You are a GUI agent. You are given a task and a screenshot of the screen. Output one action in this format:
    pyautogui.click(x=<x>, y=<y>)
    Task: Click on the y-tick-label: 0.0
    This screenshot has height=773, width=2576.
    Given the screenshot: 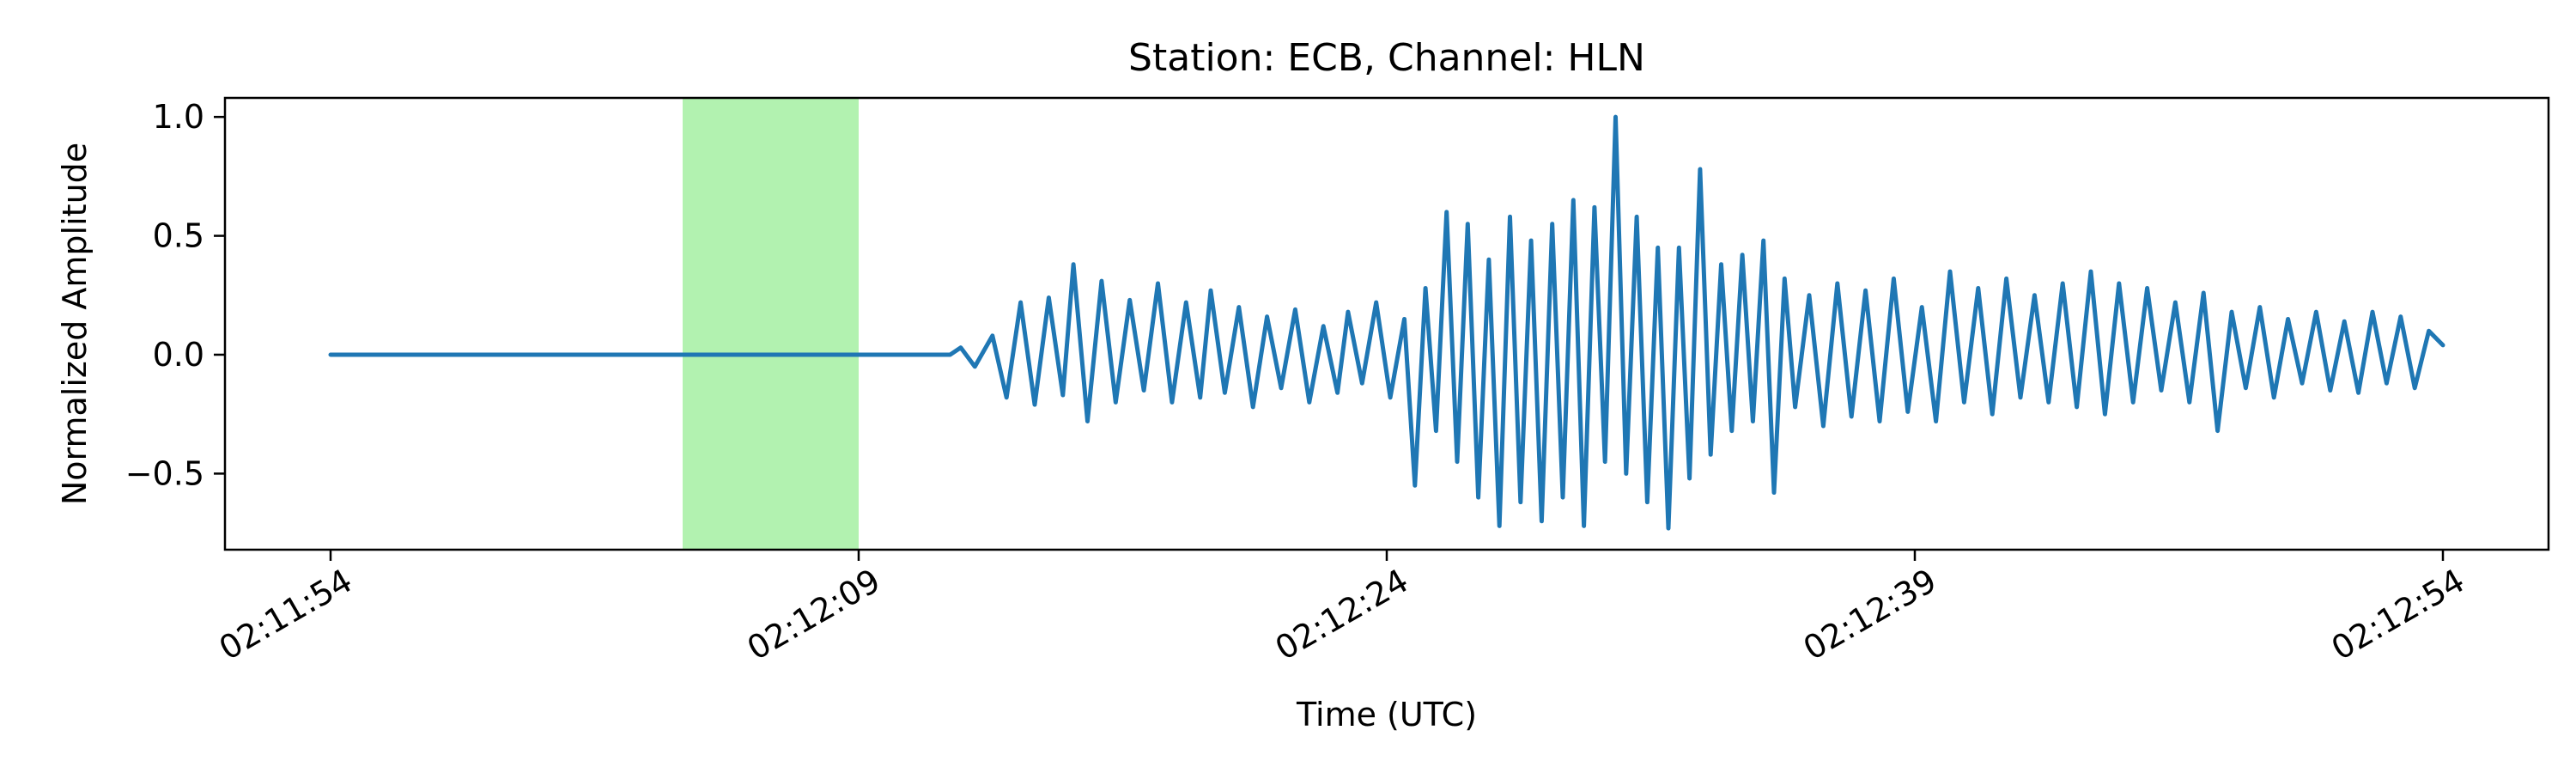 What is the action you would take?
    pyautogui.click(x=178, y=355)
    